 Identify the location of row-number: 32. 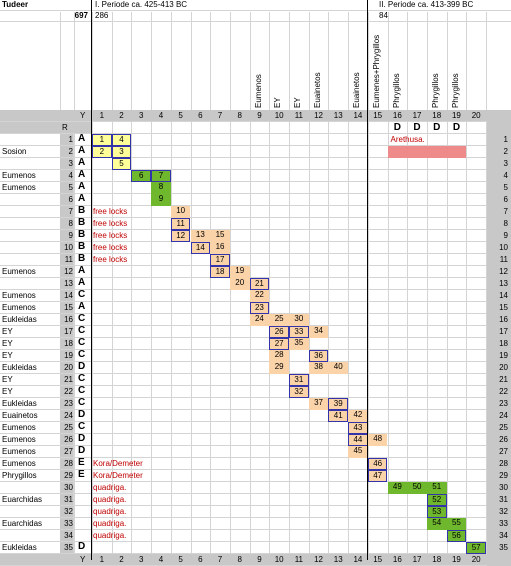
(68, 511).